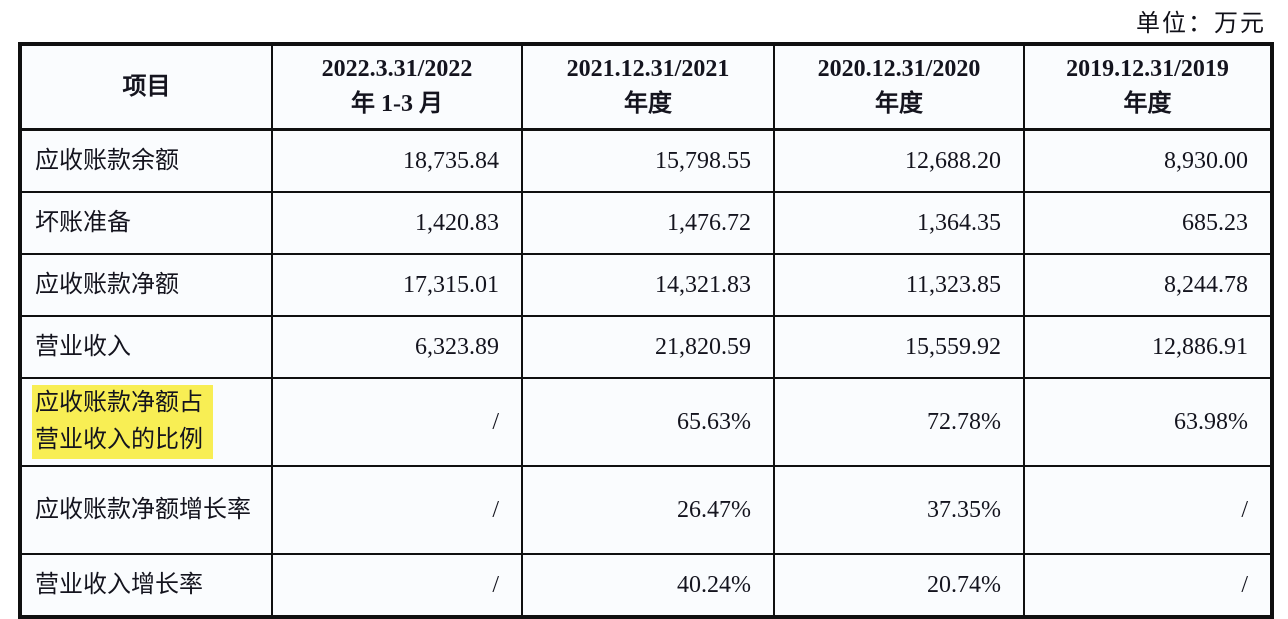 The height and width of the screenshot is (619, 1288). What do you see at coordinates (899, 223) in the screenshot?
I see `cell-value: 1,364.35` at bounding box center [899, 223].